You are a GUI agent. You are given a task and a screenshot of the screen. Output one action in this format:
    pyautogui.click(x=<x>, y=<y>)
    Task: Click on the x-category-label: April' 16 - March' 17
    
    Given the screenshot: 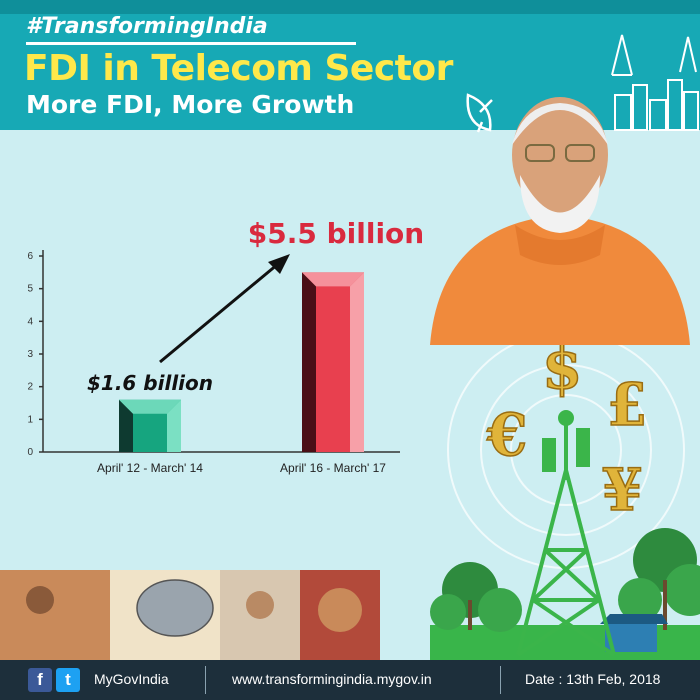 What is the action you would take?
    pyautogui.click(x=333, y=468)
    